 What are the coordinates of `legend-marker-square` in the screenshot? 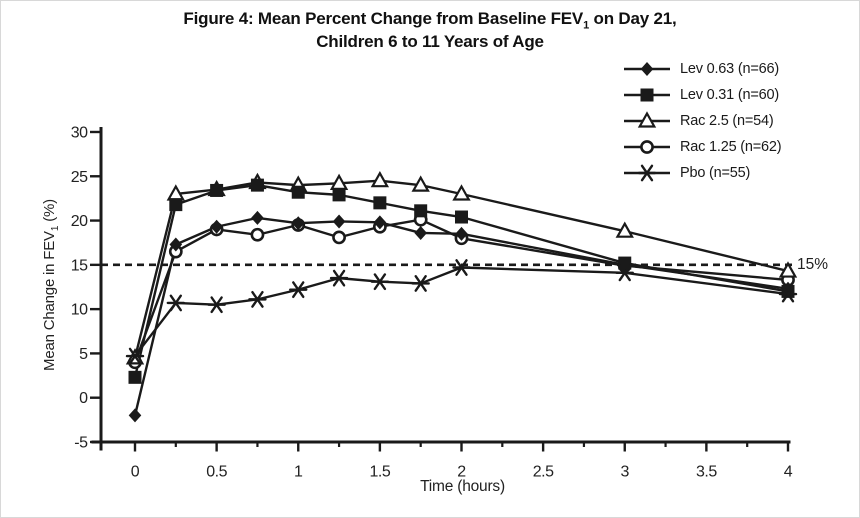 It's located at (647, 94).